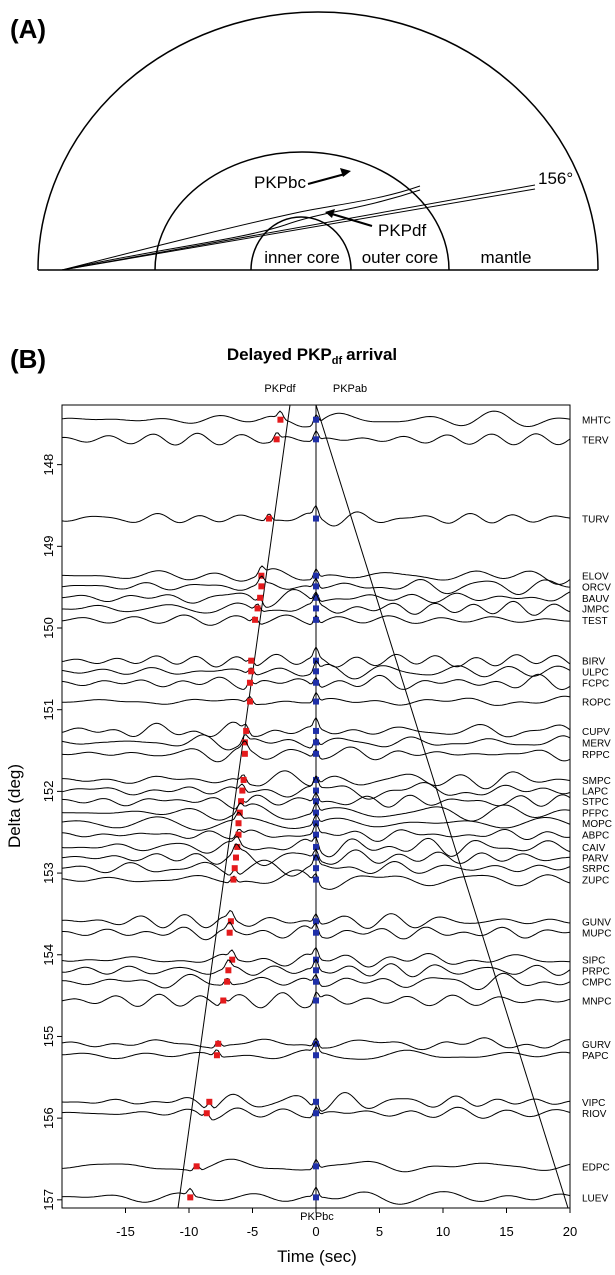  I want to click on station-label: GURV, so click(596, 1045).